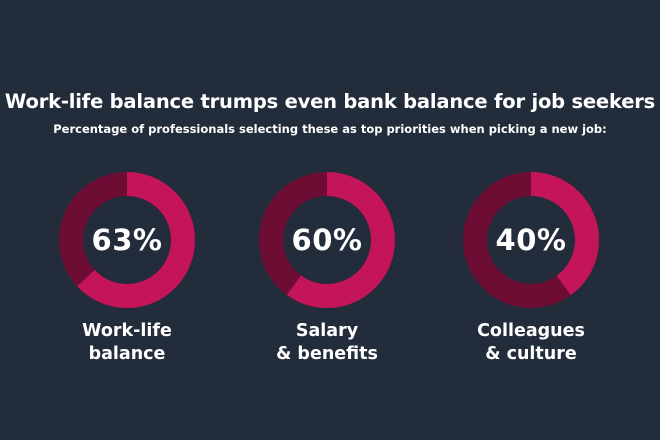 The height and width of the screenshot is (440, 660). What do you see at coordinates (327, 331) in the screenshot?
I see `category-label-line: Salary` at bounding box center [327, 331].